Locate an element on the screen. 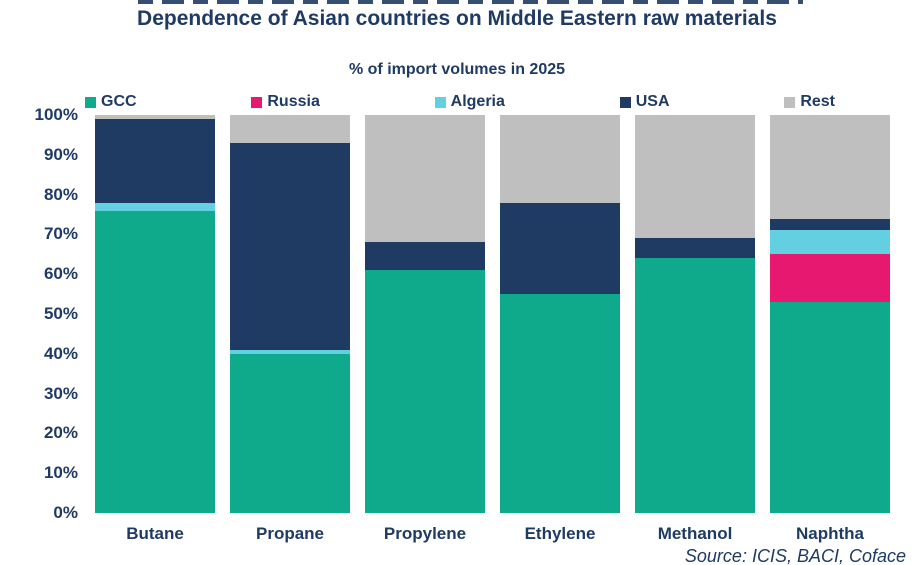  legend-swatch-rest is located at coordinates (790, 102).